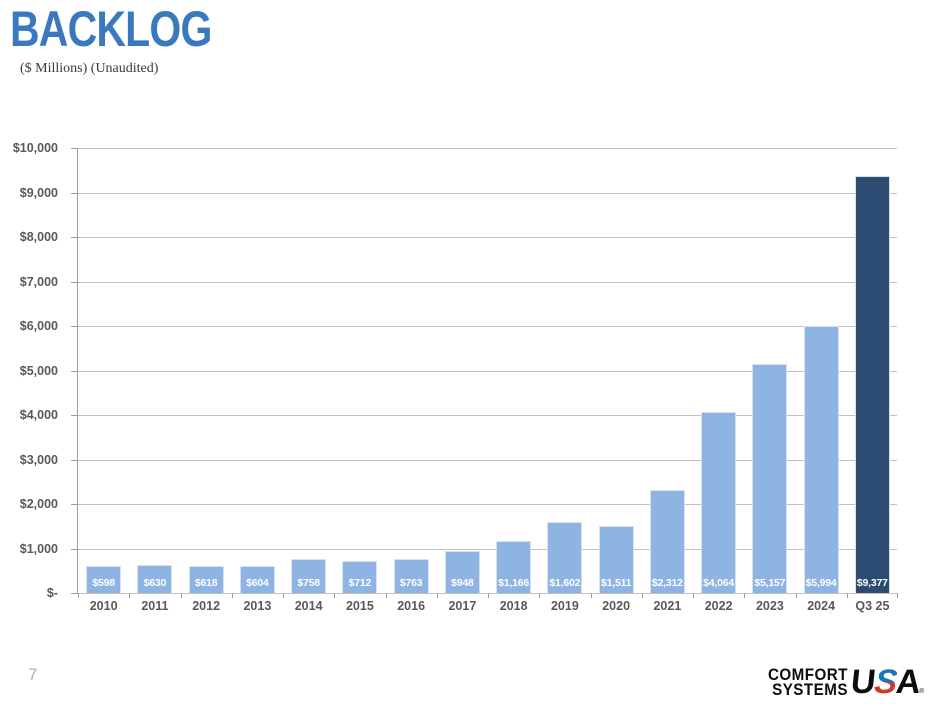  Describe the element at coordinates (667, 606) in the screenshot. I see `x-axis-label: 2021` at that location.